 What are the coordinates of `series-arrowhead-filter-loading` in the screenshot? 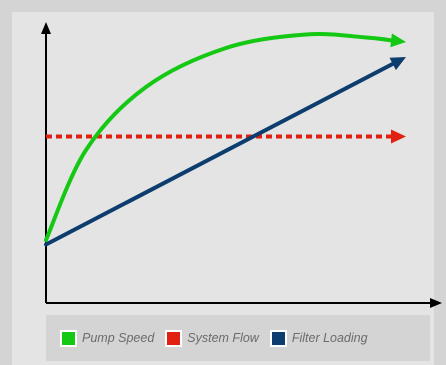 It's located at (397, 64).